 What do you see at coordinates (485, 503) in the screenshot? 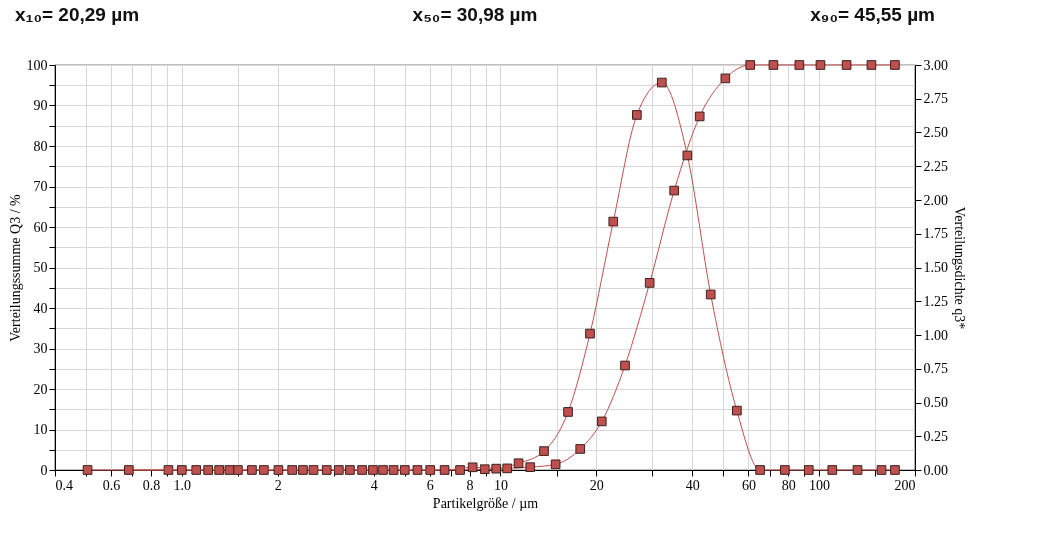
I see `x-axis-title: Partikelgröße / µm` at bounding box center [485, 503].